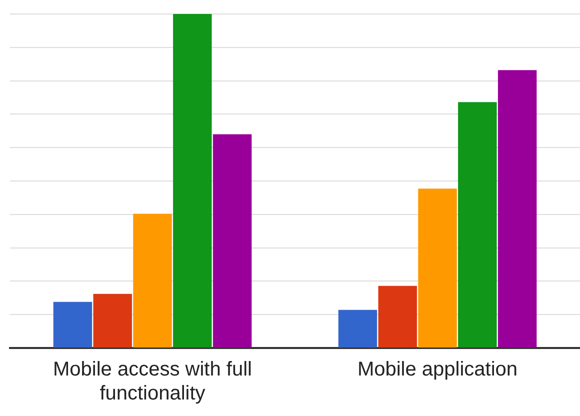  Describe the element at coordinates (152, 381) in the screenshot. I see `x-tick-label: Mobile access with full functionality` at that location.